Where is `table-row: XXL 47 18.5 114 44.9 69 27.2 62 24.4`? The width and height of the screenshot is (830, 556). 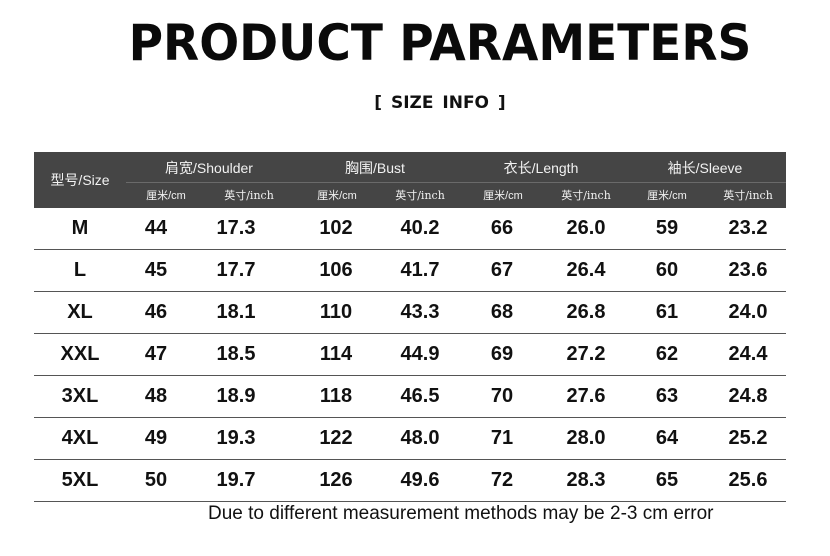
table-row: XXL 47 18.5 114 44.9 69 27.2 62 24.4 is located at coordinates (410, 355).